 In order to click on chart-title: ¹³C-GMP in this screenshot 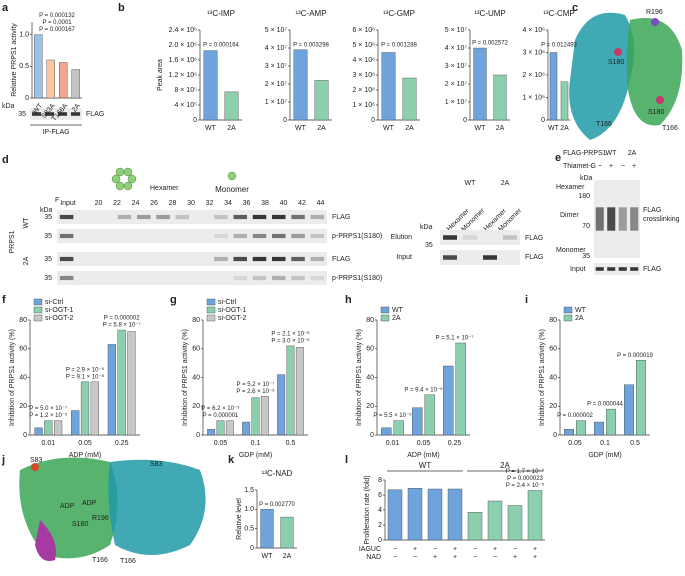, I will do `click(399, 13)`.